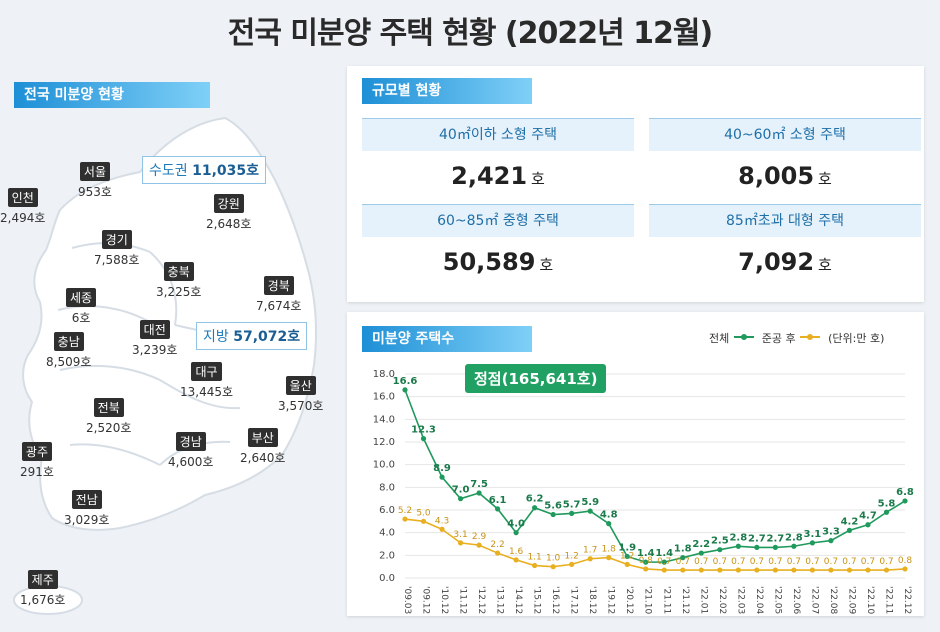 This screenshot has width=940, height=632. Describe the element at coordinates (498, 245) in the screenshot. I see `size-cell-60to85: 60~85㎡ 중형 주택 50,589 호` at that location.